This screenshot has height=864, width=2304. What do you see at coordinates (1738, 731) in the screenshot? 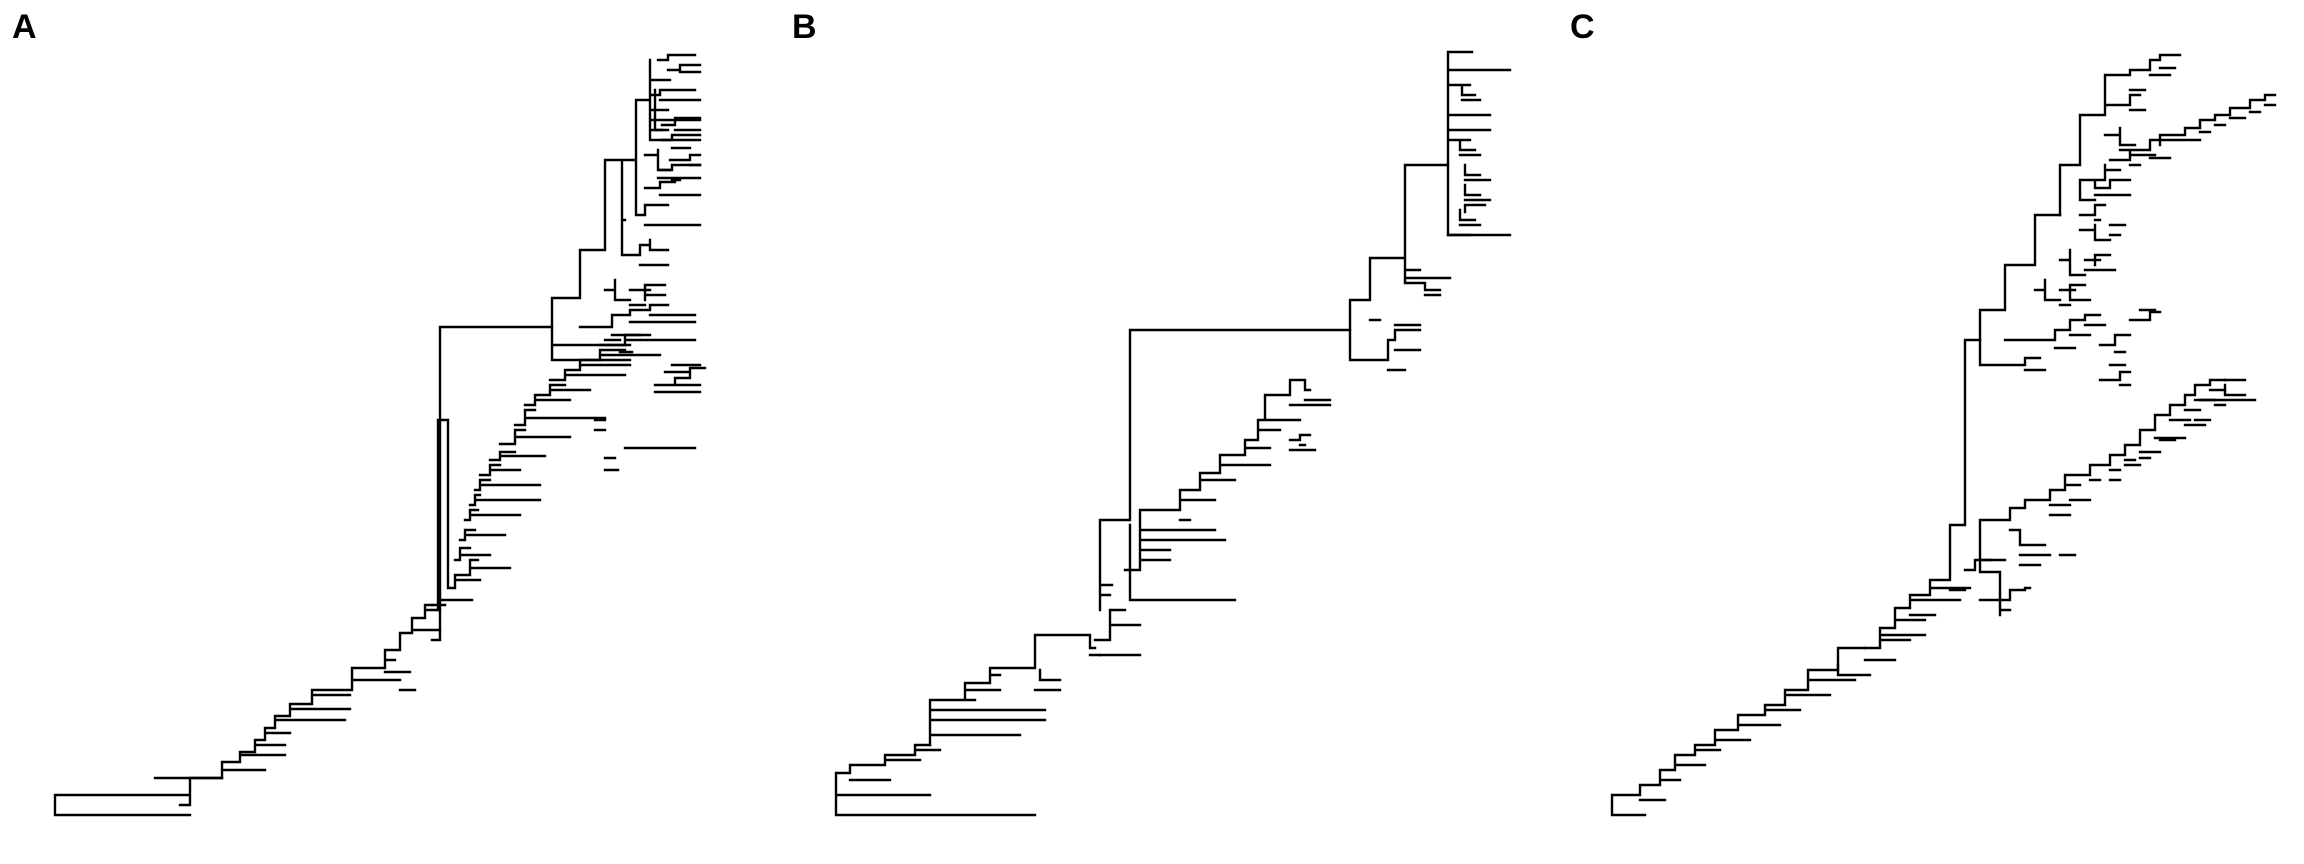
I see `tree-c-lower-ladder` at bounding box center [1738, 731].